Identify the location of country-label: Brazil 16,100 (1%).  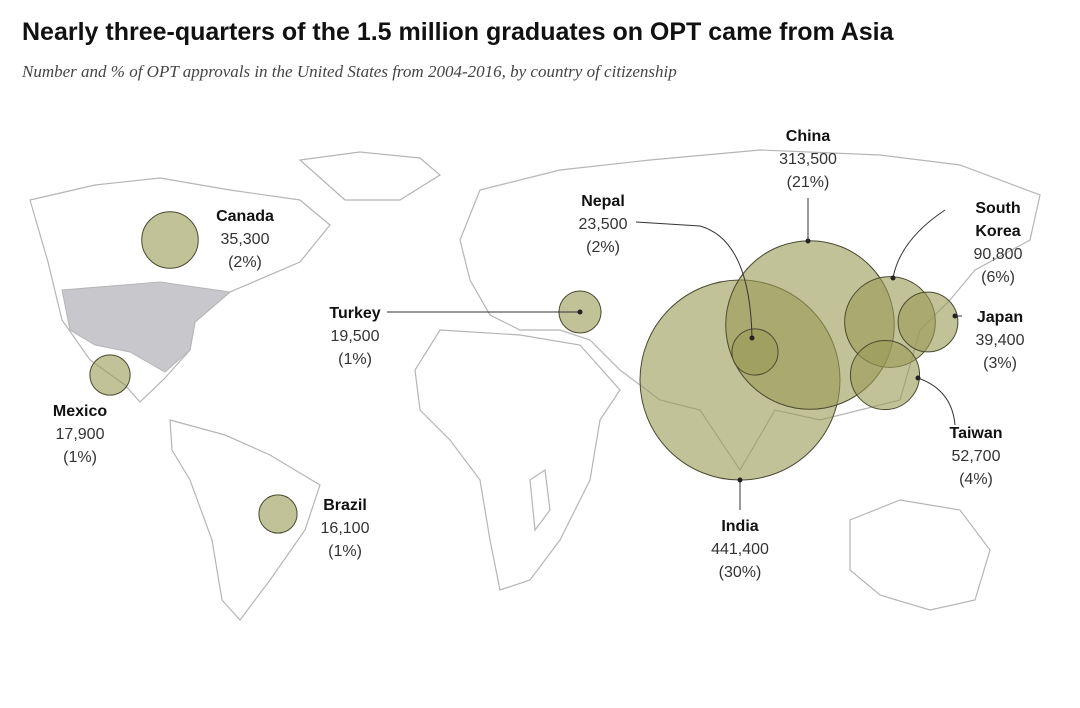
(345, 528).